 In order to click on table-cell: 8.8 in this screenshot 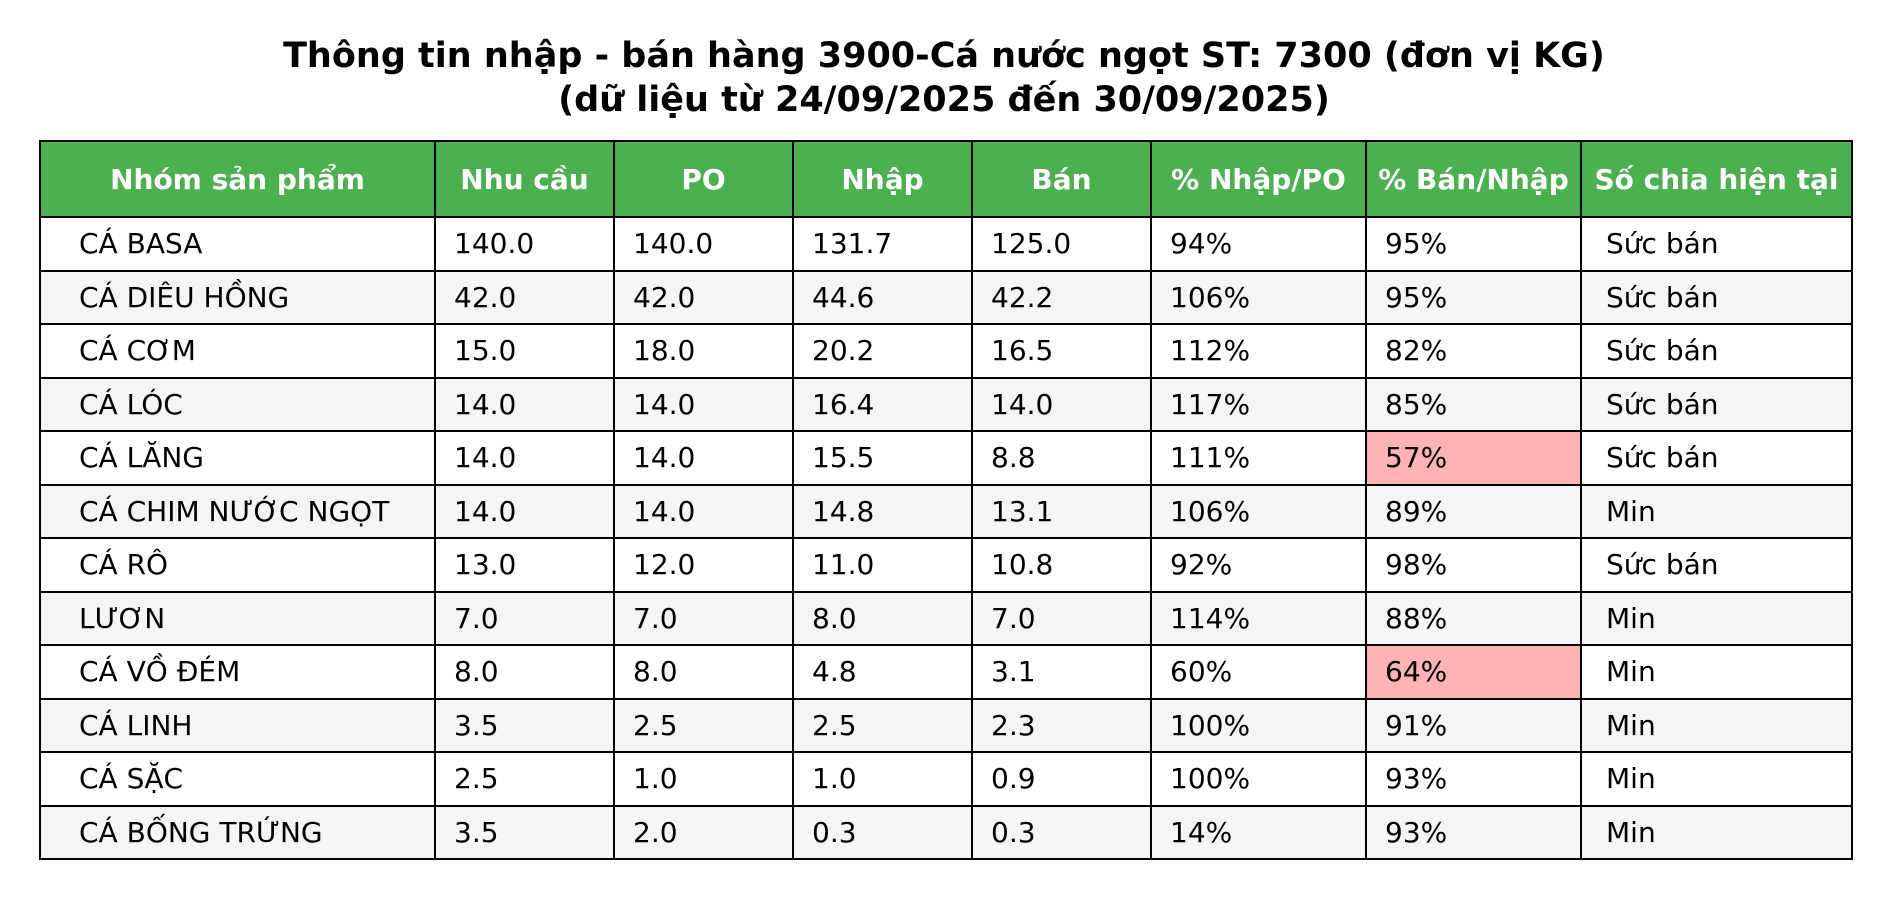, I will do `click(1061, 458)`.